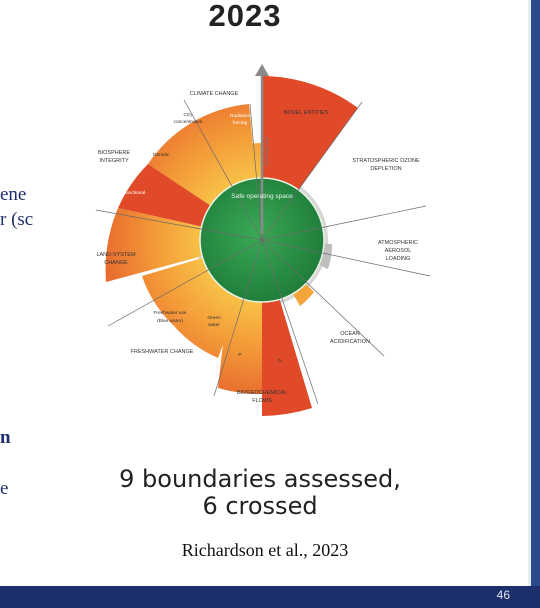 The width and height of the screenshot is (540, 608). What do you see at coordinates (169, 313) in the screenshot?
I see `sub-blue-water-1: Freshwater use` at bounding box center [169, 313].